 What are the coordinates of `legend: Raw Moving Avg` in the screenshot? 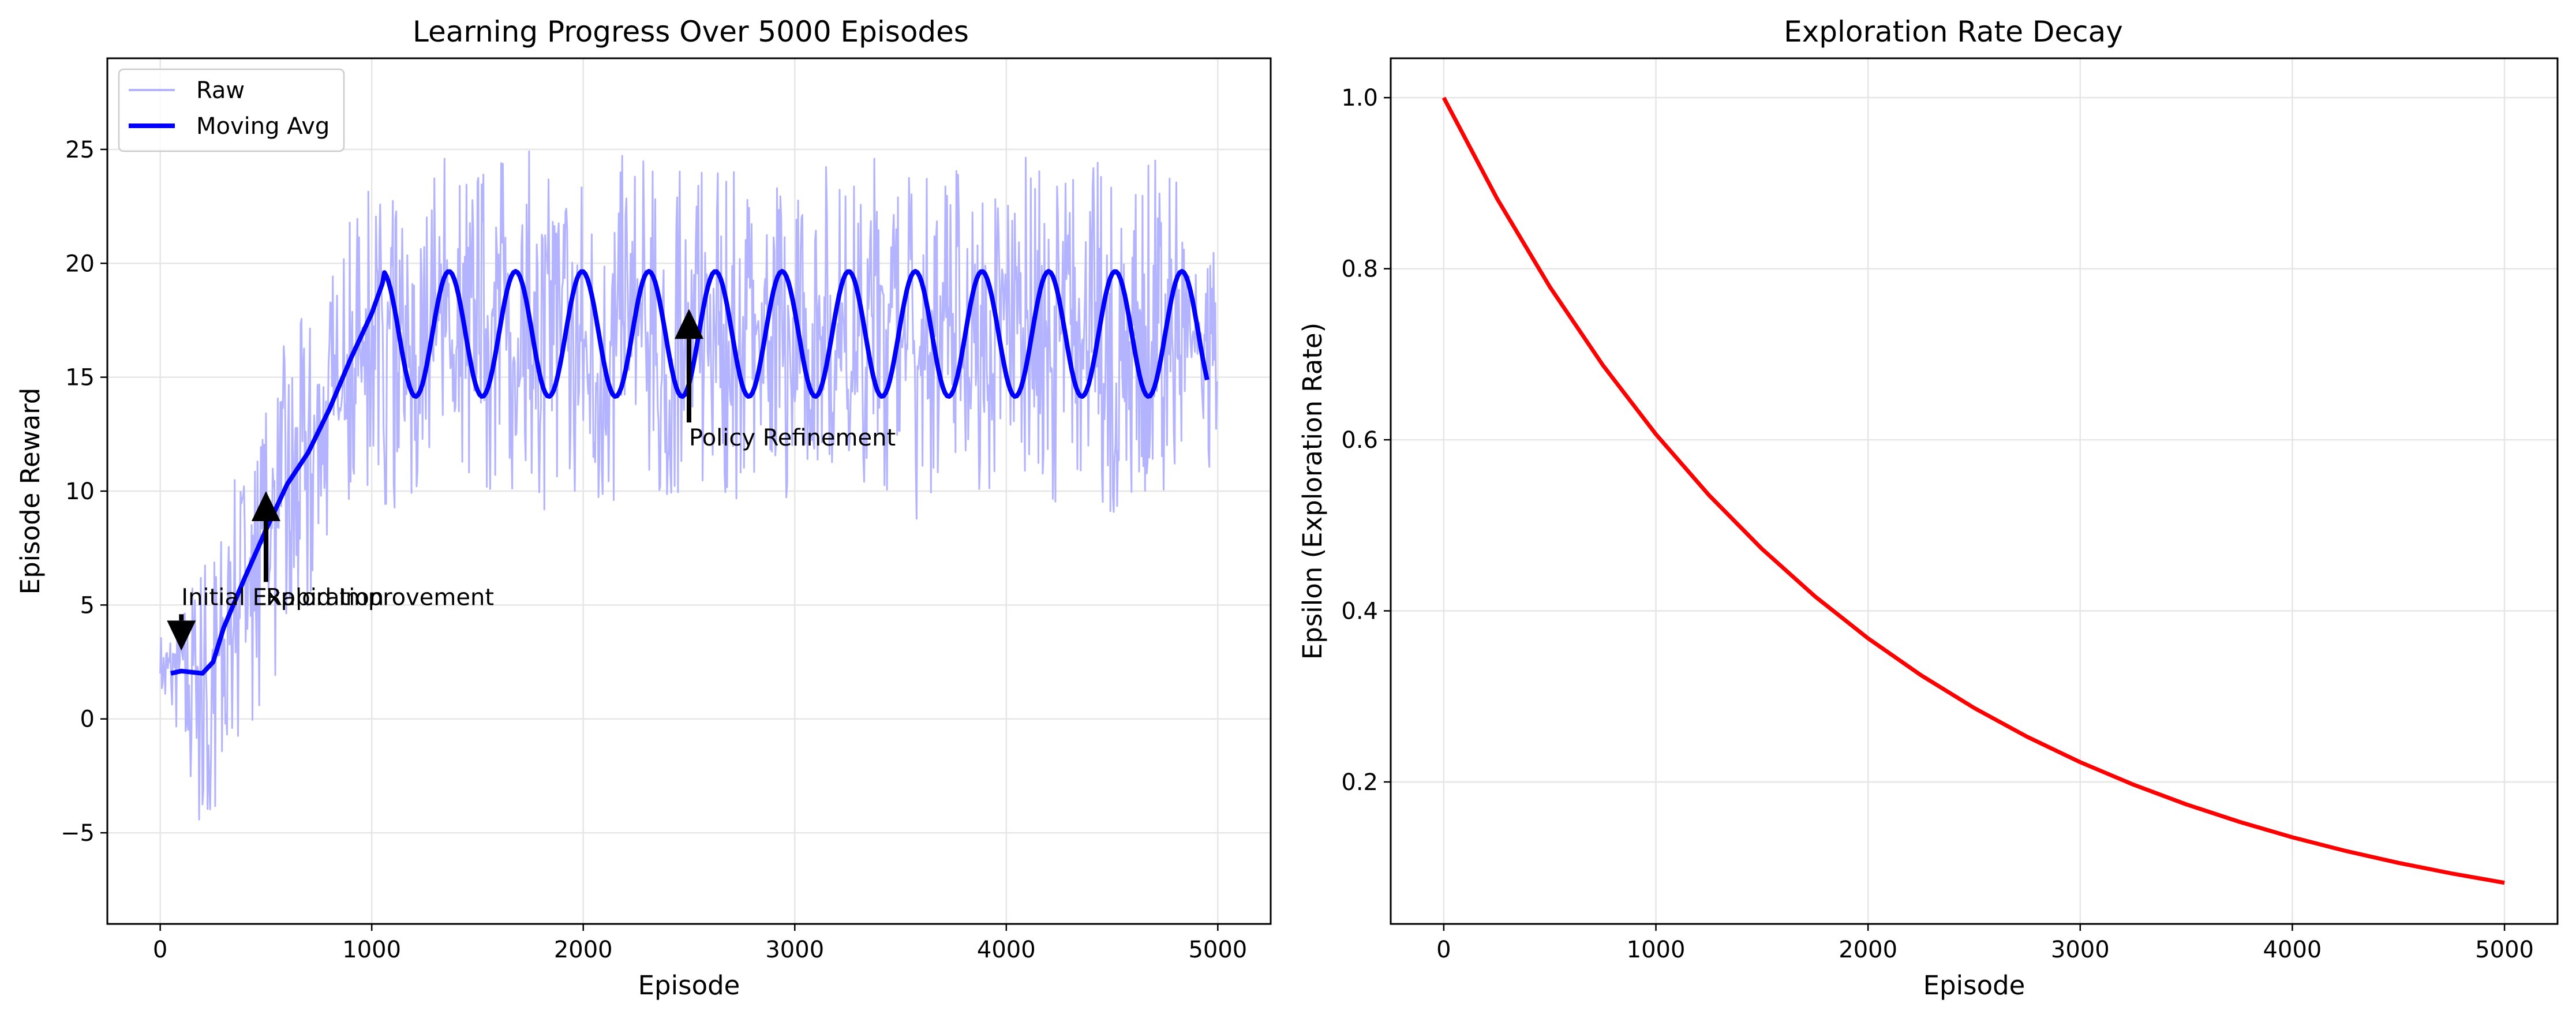 It's located at (231, 110).